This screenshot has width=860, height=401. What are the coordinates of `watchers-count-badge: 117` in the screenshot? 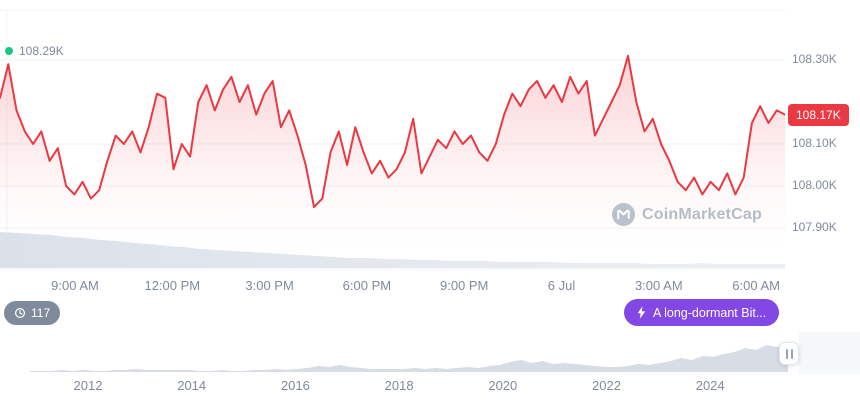 It's located at (32, 313).